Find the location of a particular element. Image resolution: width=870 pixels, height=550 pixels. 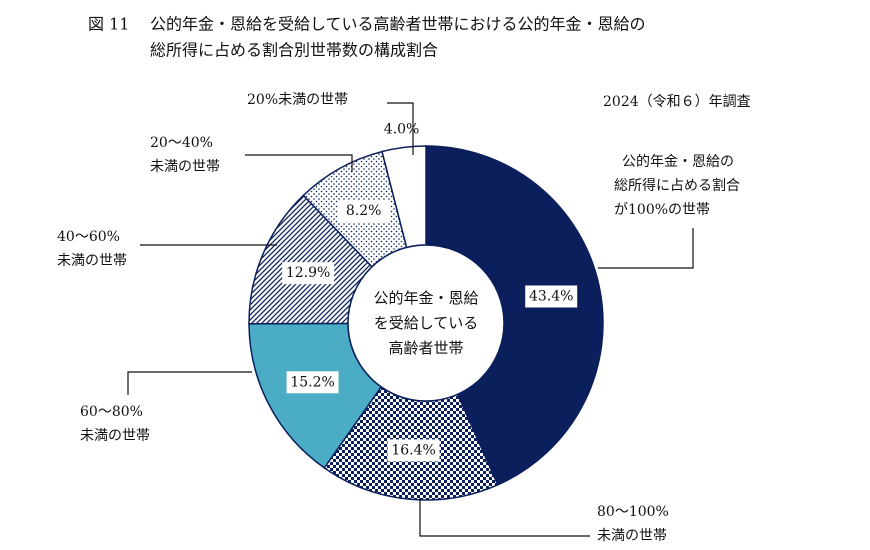

center-label: 高齢者世帯 is located at coordinates (425, 348).